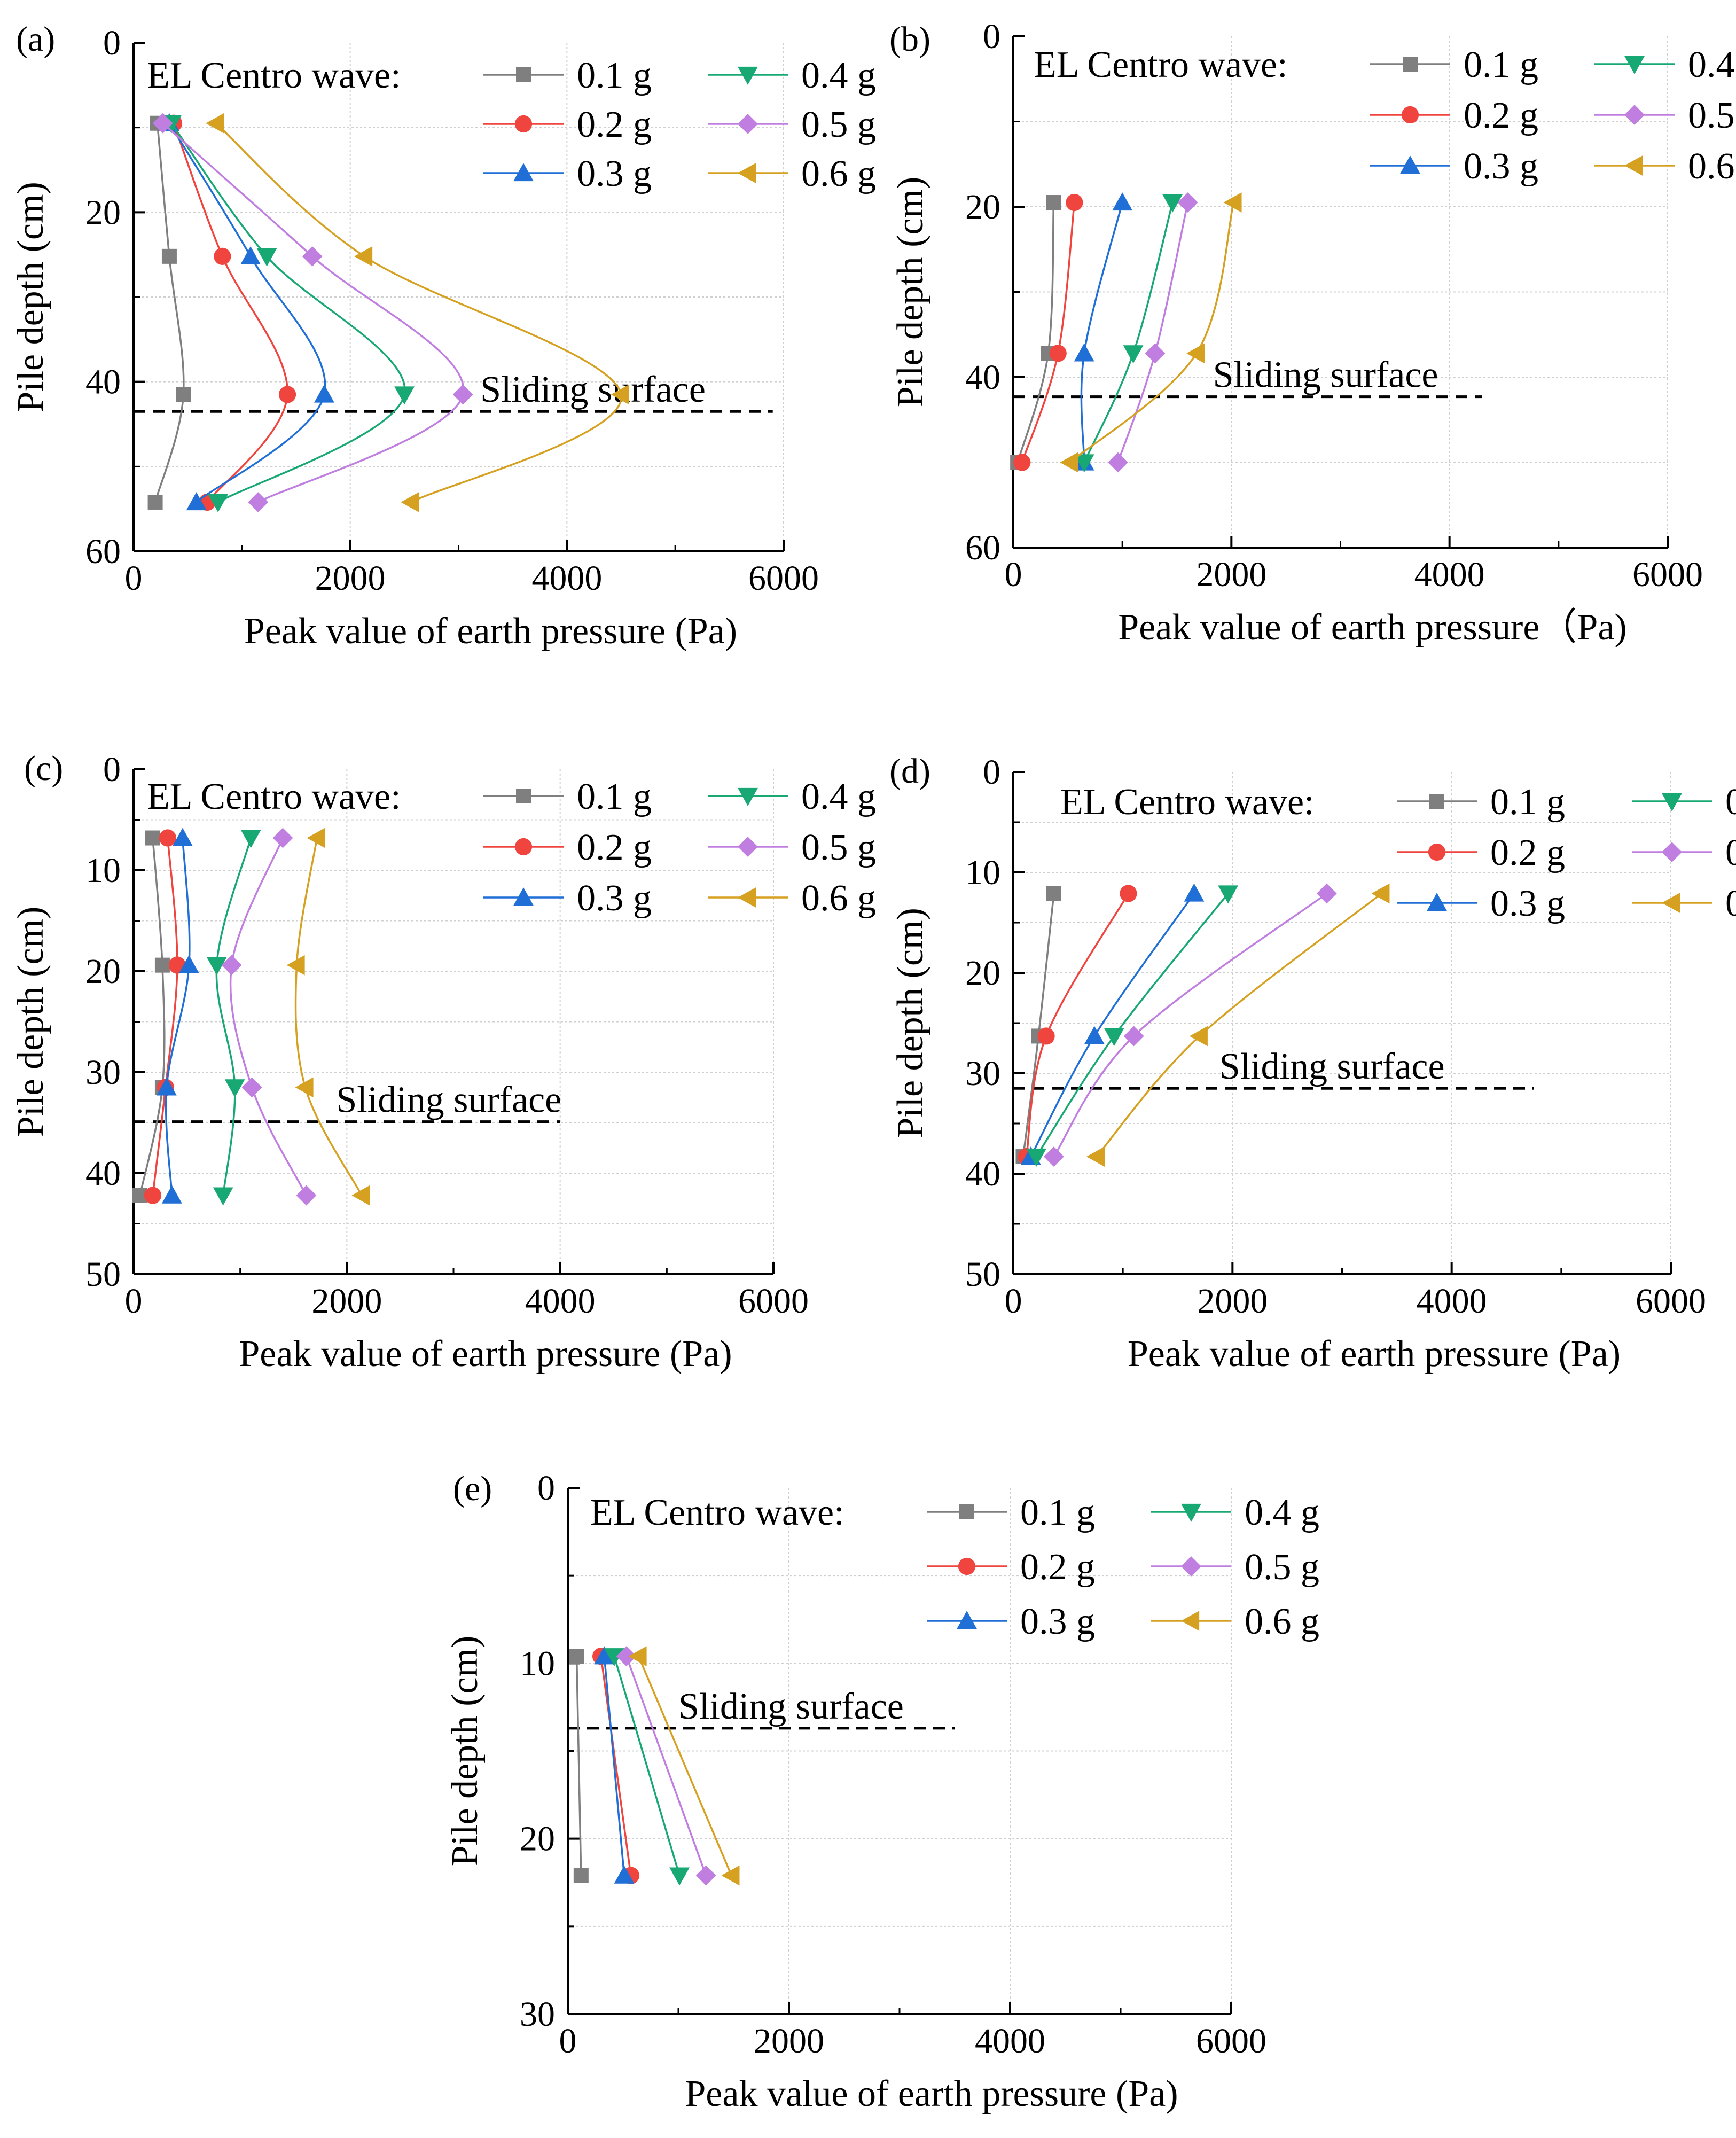 The height and width of the screenshot is (2138, 1736). Describe the element at coordinates (615, 898) in the screenshot. I see `legend-entry: 0.3 g` at that location.